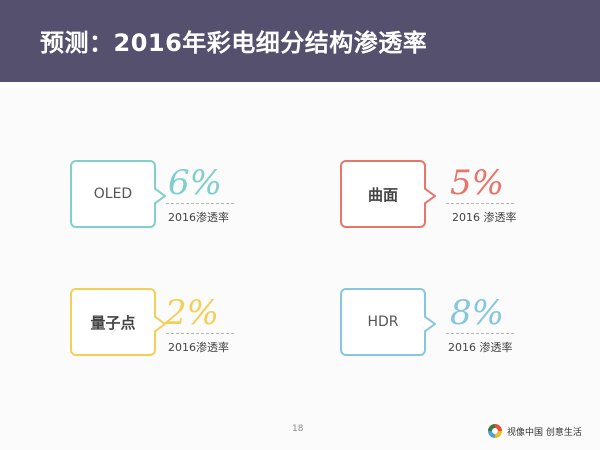 The width and height of the screenshot is (600, 450). What do you see at coordinates (195, 183) in the screenshot?
I see `oled-value: 6%` at bounding box center [195, 183].